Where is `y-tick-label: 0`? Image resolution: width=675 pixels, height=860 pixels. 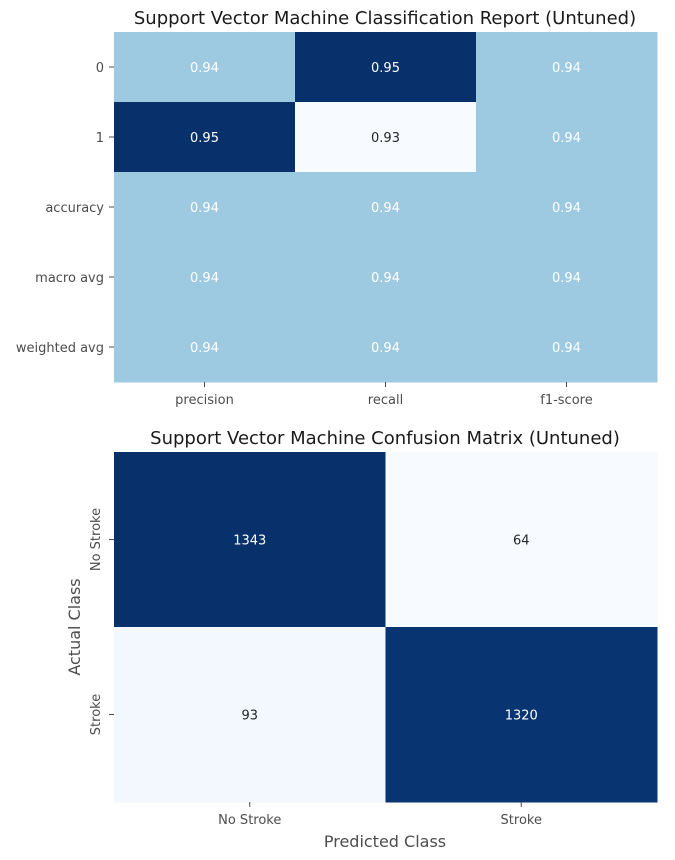
y-tick-label: 0 is located at coordinates (100, 68).